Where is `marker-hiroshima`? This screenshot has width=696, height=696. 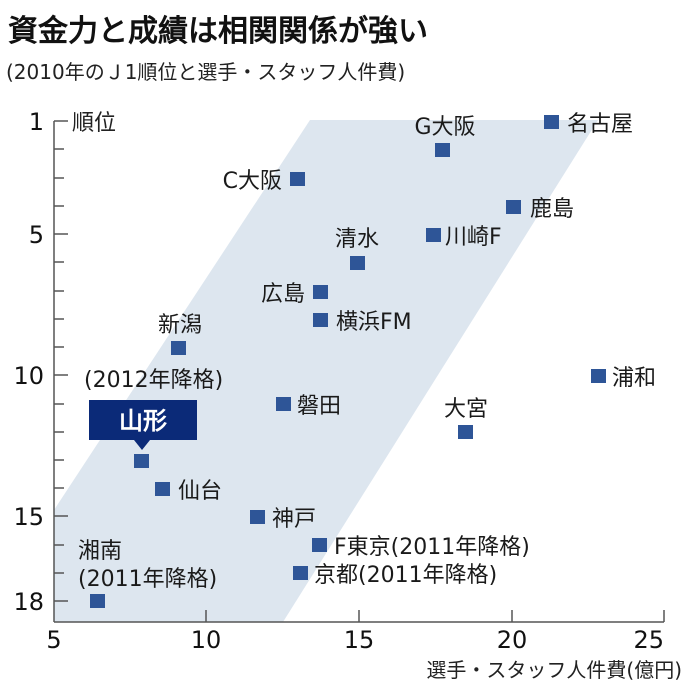
marker-hiroshima is located at coordinates (320, 292).